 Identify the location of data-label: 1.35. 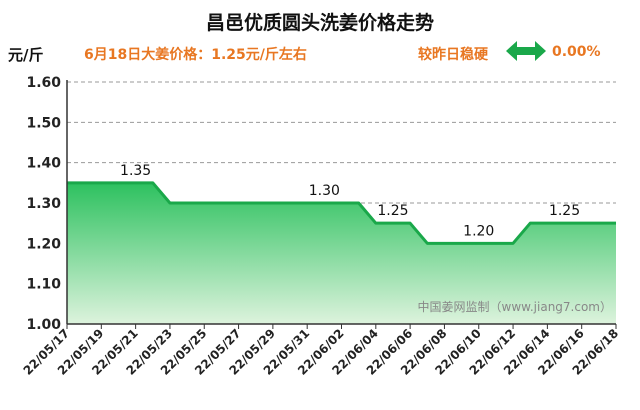
(135, 171).